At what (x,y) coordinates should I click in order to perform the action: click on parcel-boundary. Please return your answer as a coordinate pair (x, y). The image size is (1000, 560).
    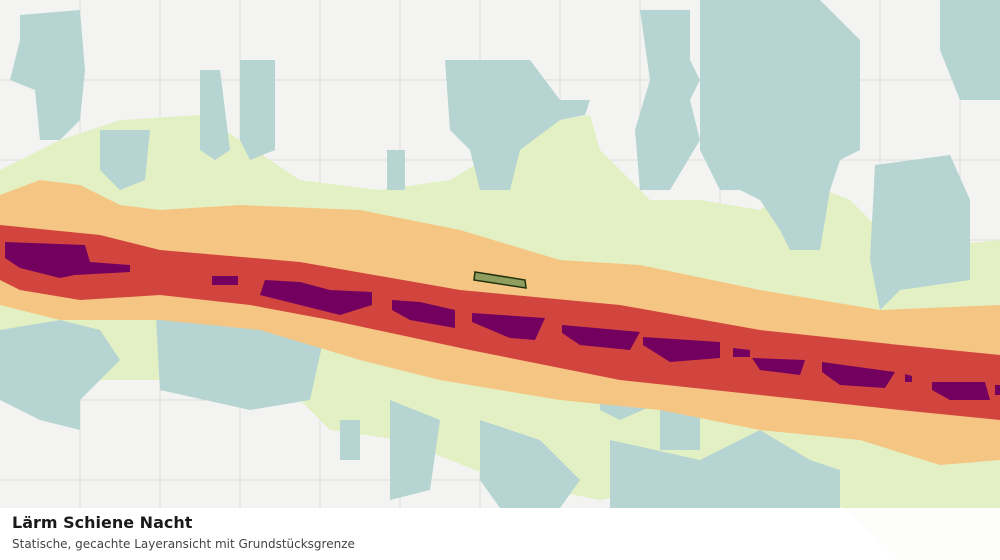
    Looking at the image, I should click on (500, 280).